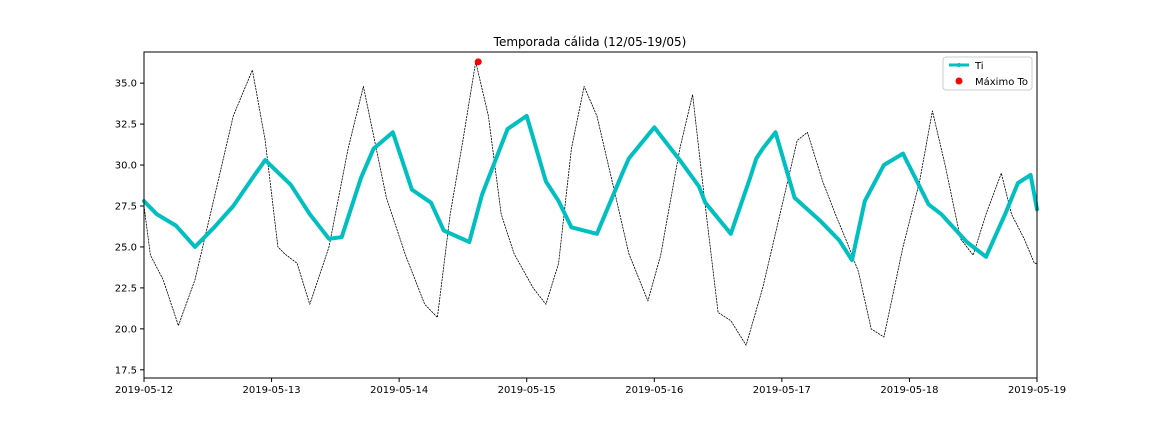  Describe the element at coordinates (1001, 82) in the screenshot. I see `legend-maximo-to-label: Máximo To` at that location.